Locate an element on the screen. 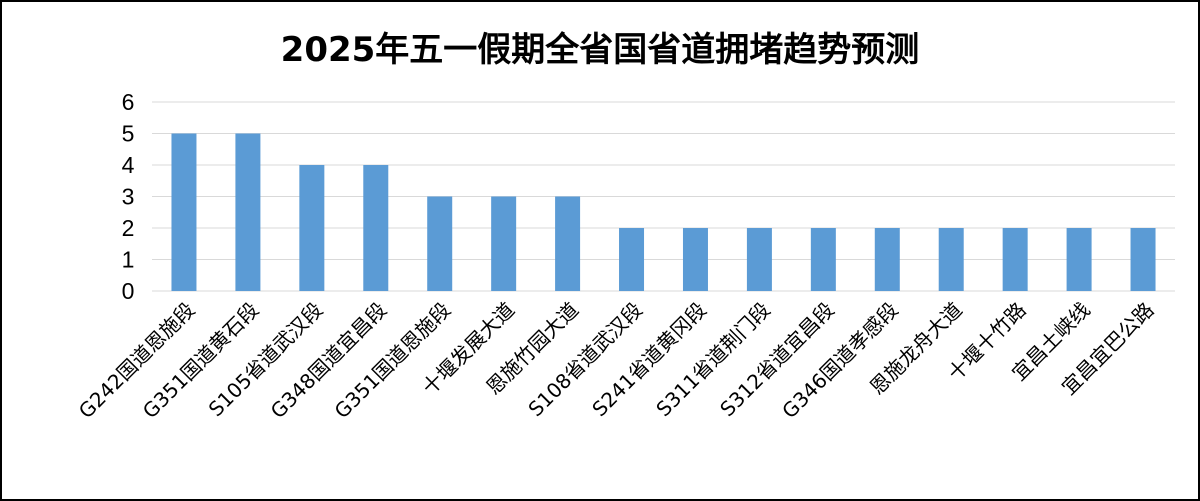  x-tick-label: S105省道武汉段 is located at coordinates (266, 360).